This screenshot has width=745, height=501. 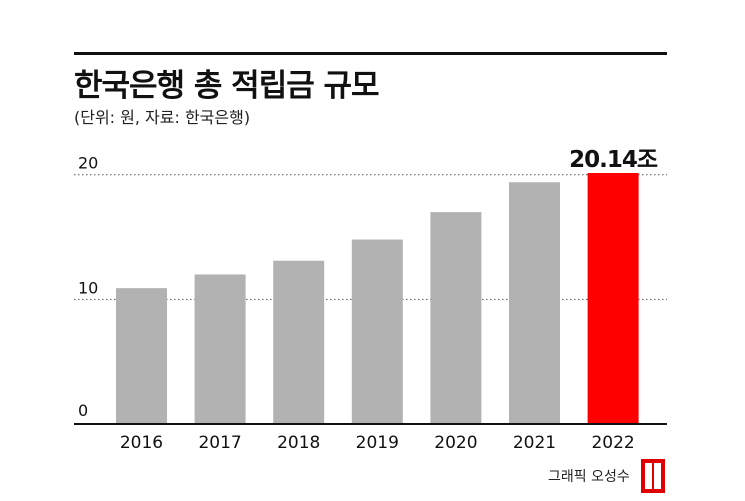 What do you see at coordinates (219, 443) in the screenshot?
I see `x-tick-label: 2017` at bounding box center [219, 443].